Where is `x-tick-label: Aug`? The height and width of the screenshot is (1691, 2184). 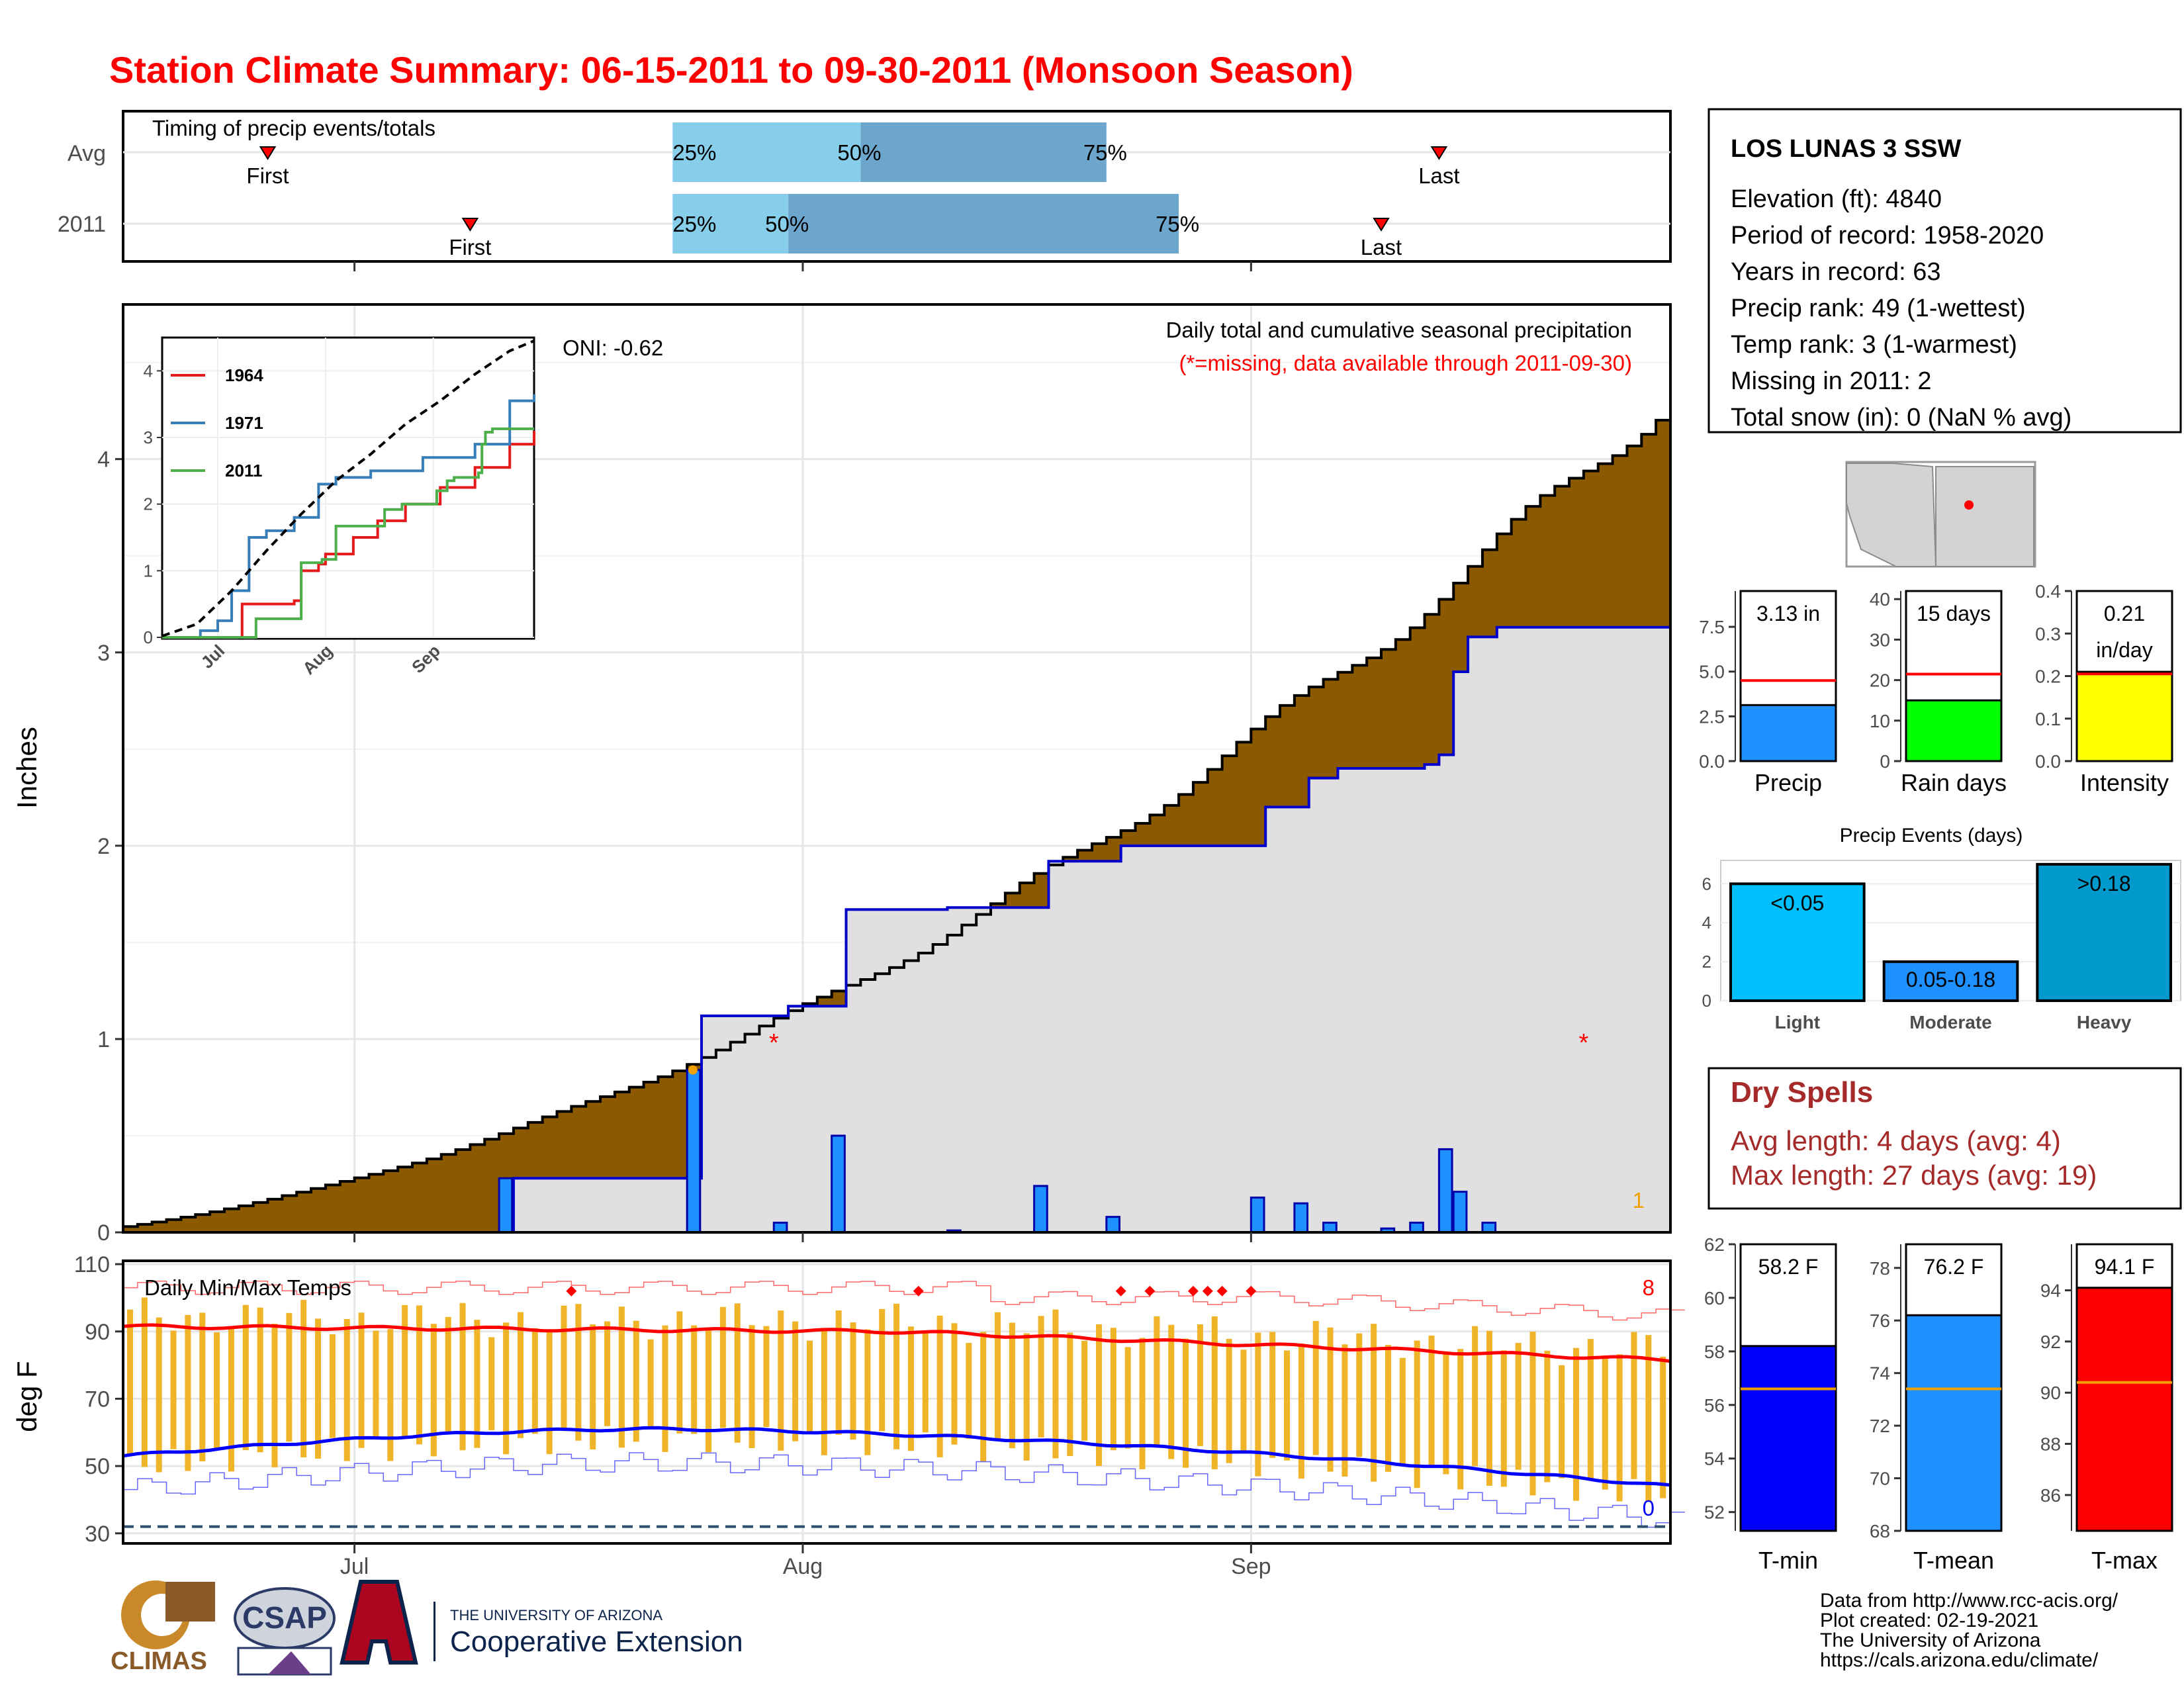
x-tick-label: Aug is located at coordinates (803, 1567).